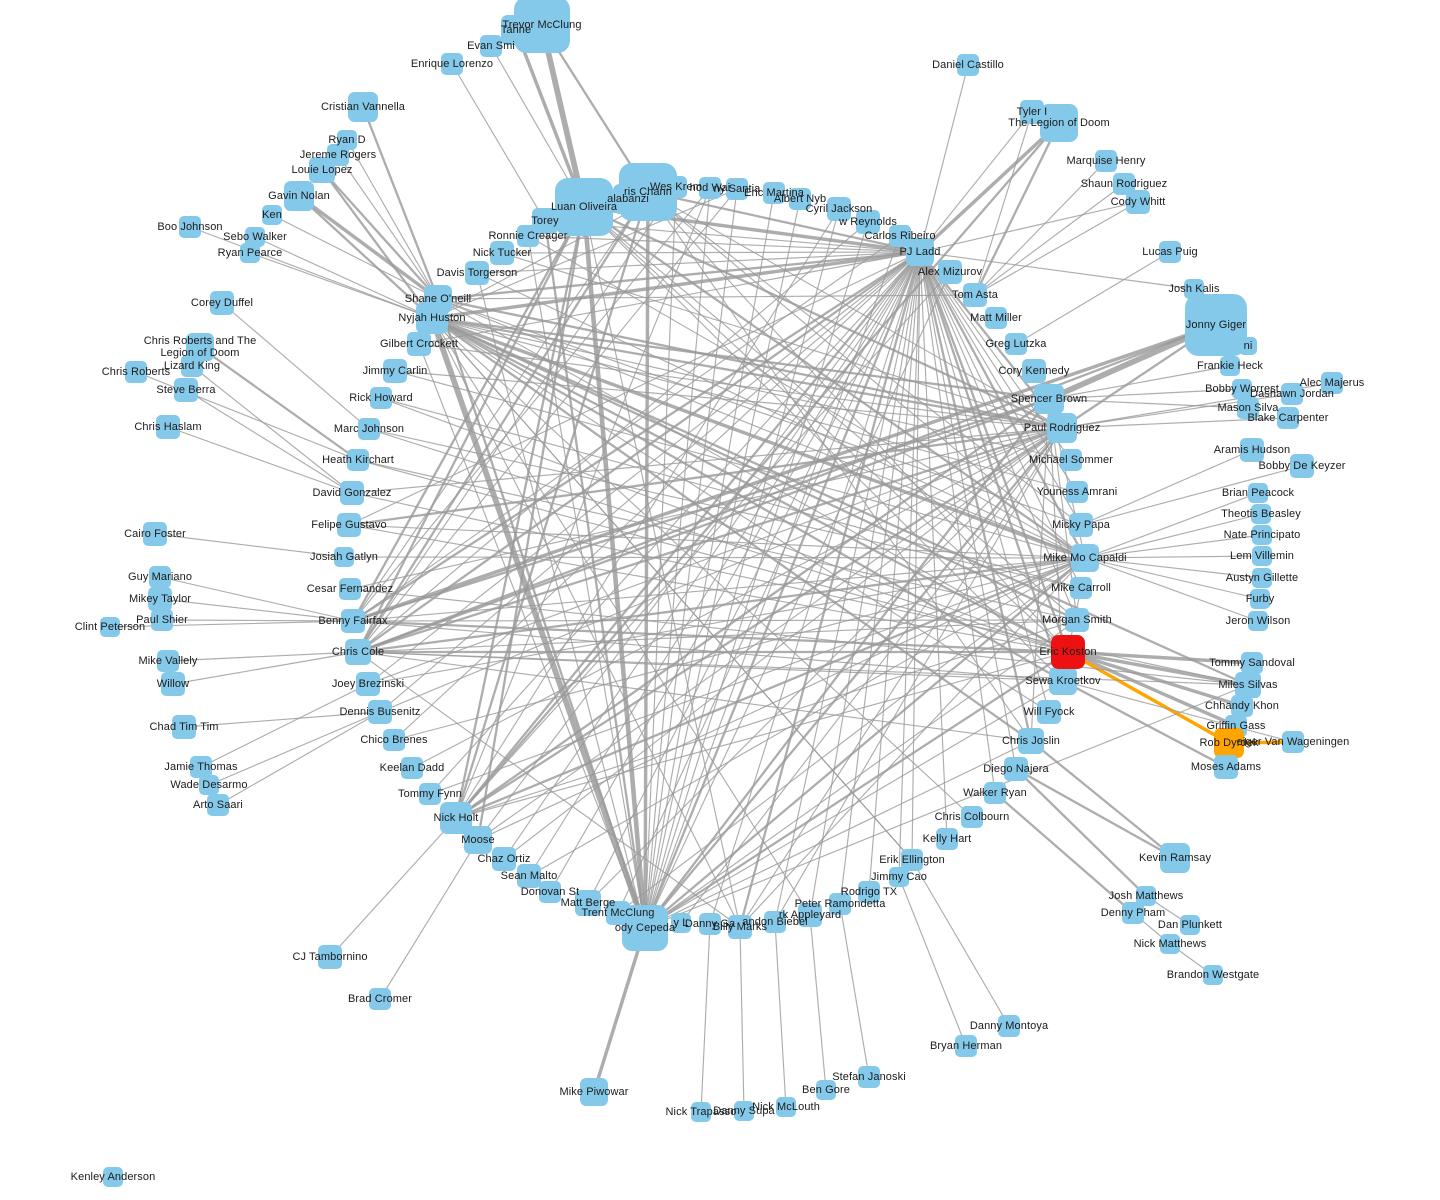 This screenshot has width=1440, height=1200. I want to click on graph-node-ryanp, so click(250, 253).